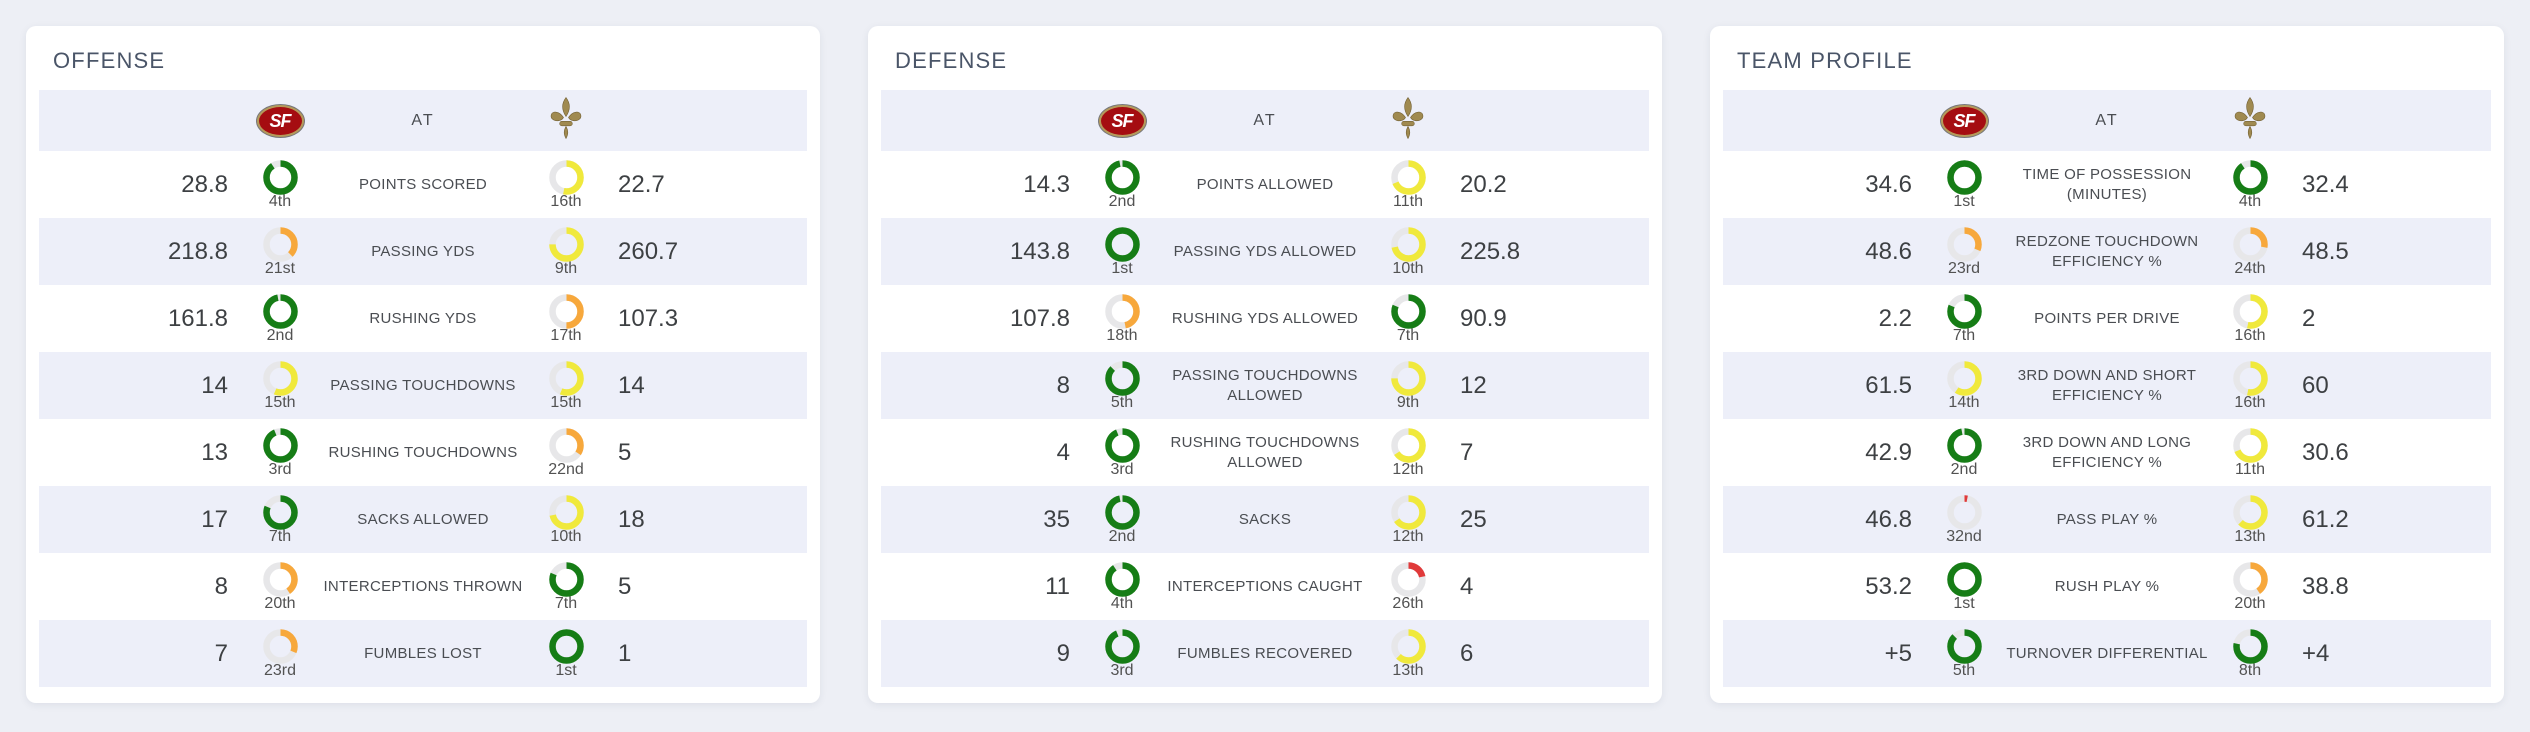  Describe the element at coordinates (1408, 587) in the screenshot. I see `rank-gauge-home: 26th` at that location.